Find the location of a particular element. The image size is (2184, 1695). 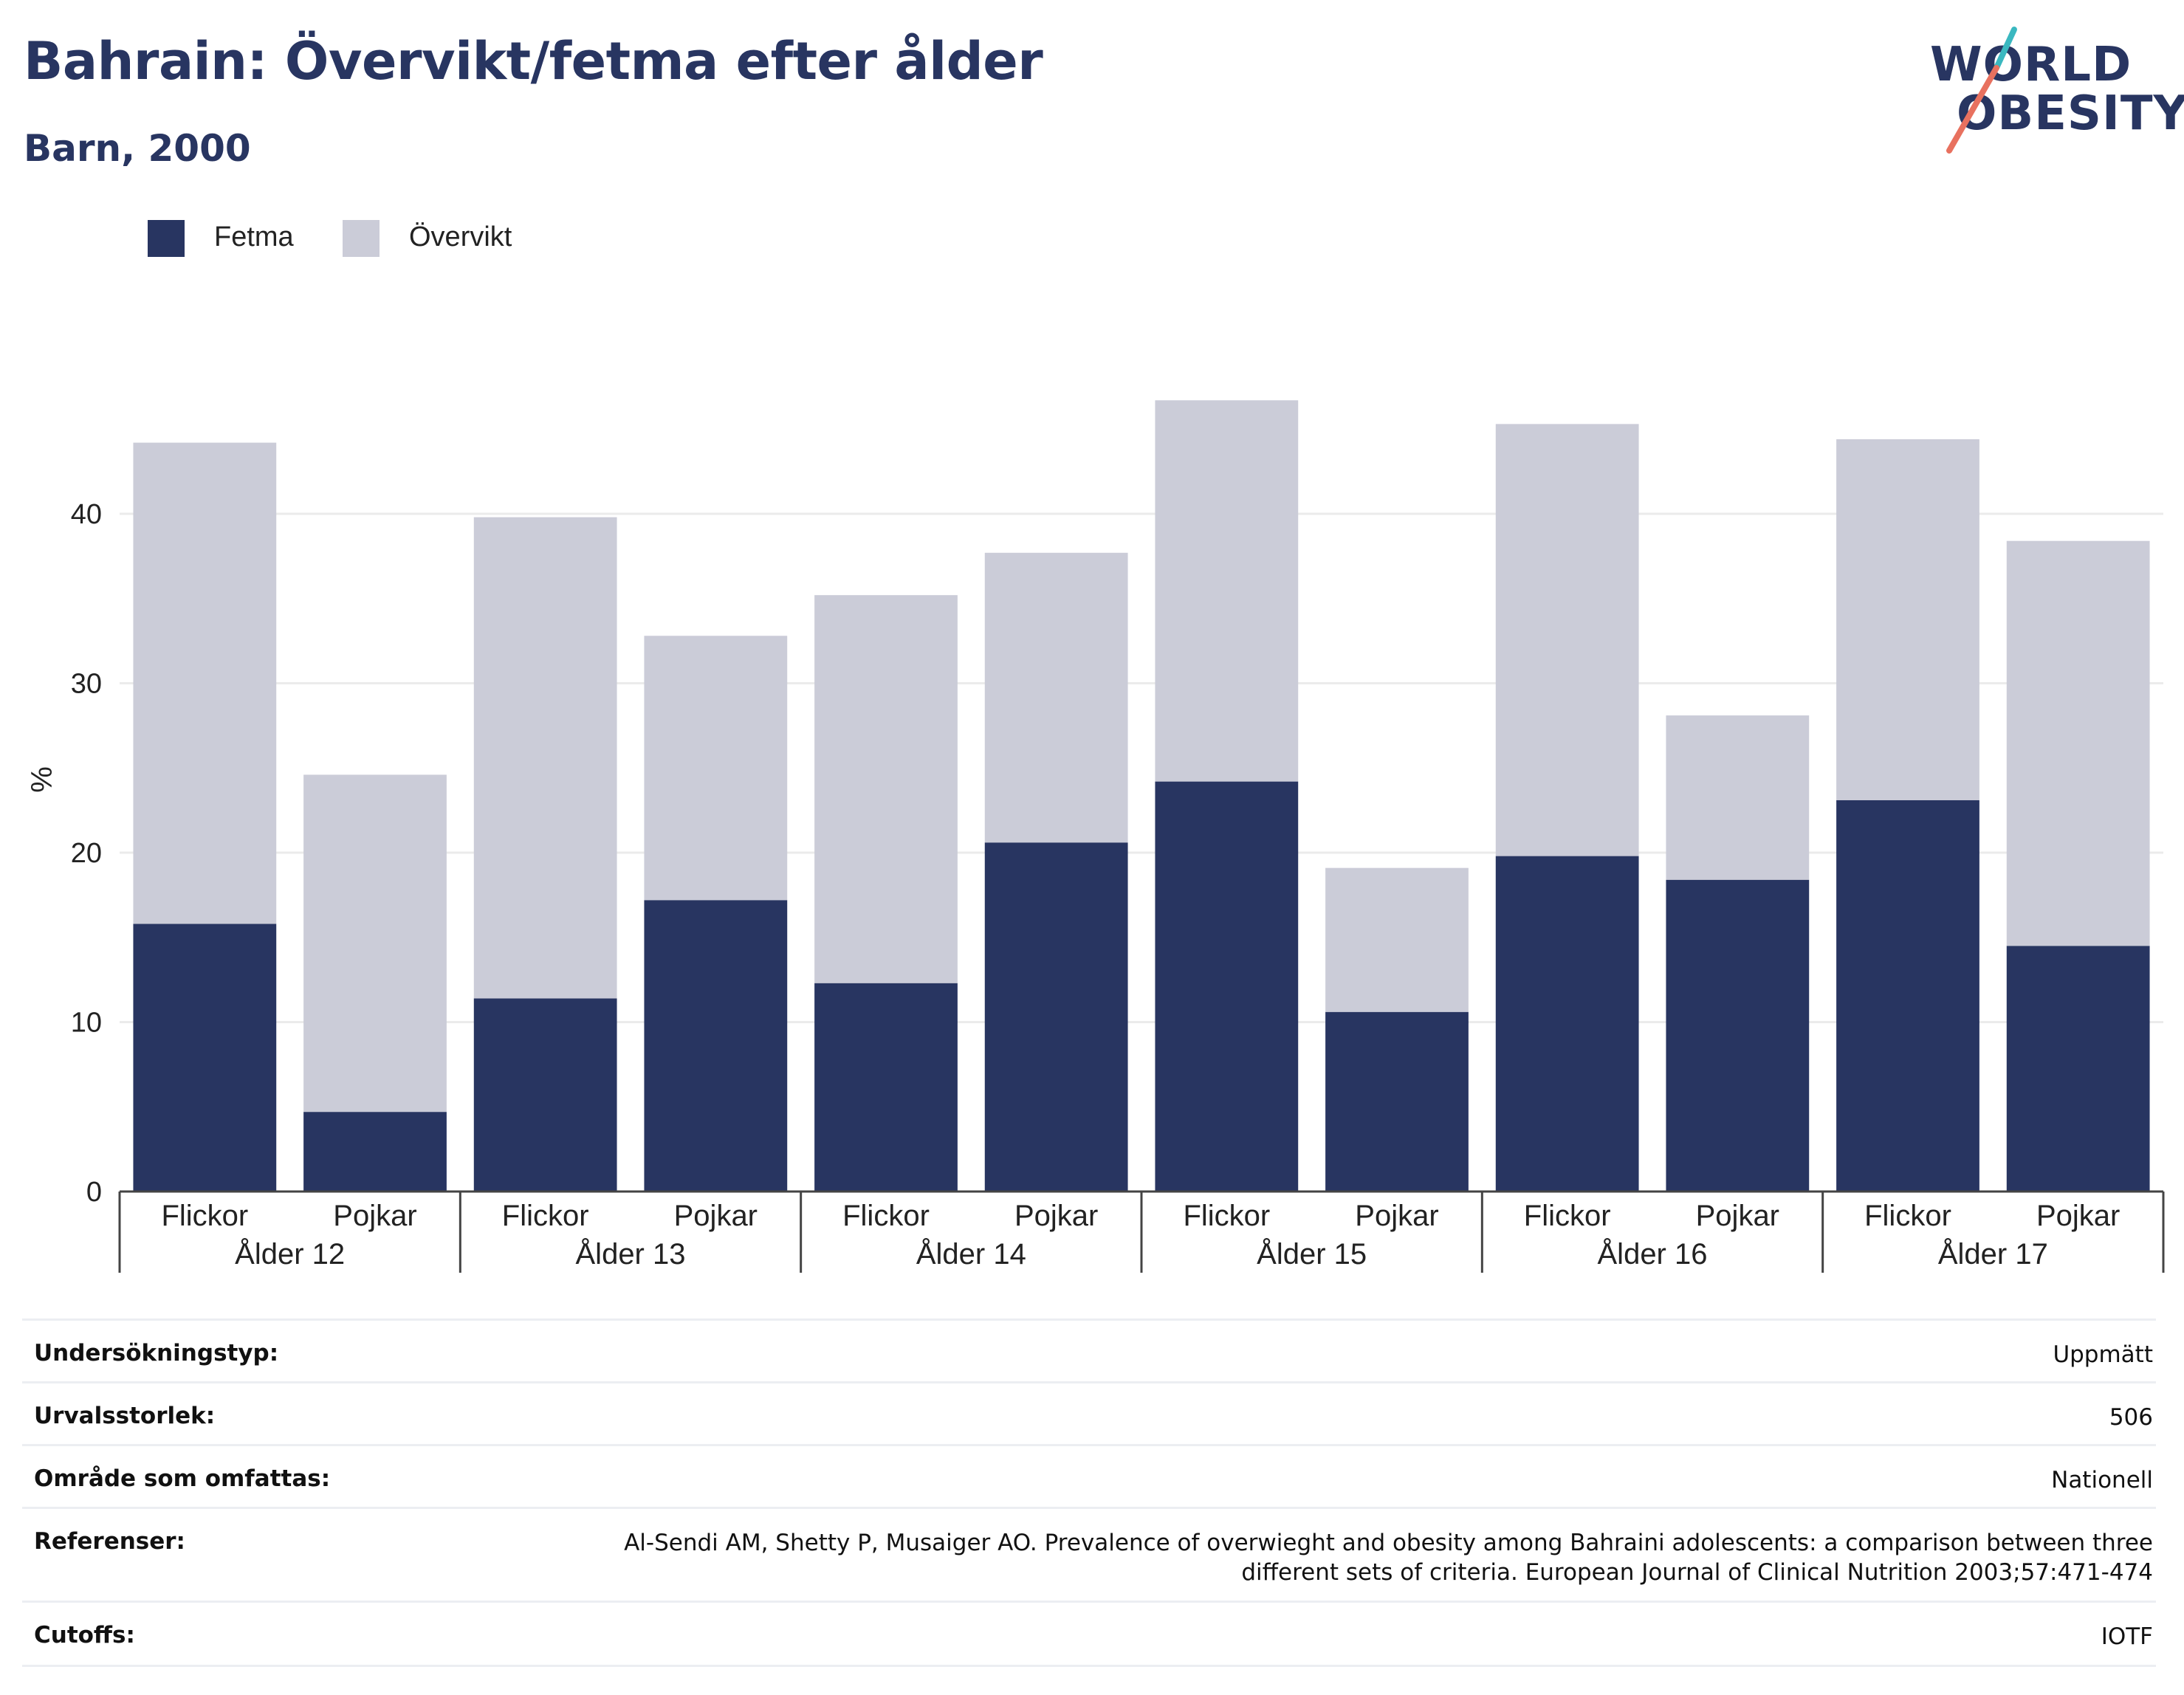

info-row: Undersökningstyp: Uppmätt is located at coordinates (1089, 1349).